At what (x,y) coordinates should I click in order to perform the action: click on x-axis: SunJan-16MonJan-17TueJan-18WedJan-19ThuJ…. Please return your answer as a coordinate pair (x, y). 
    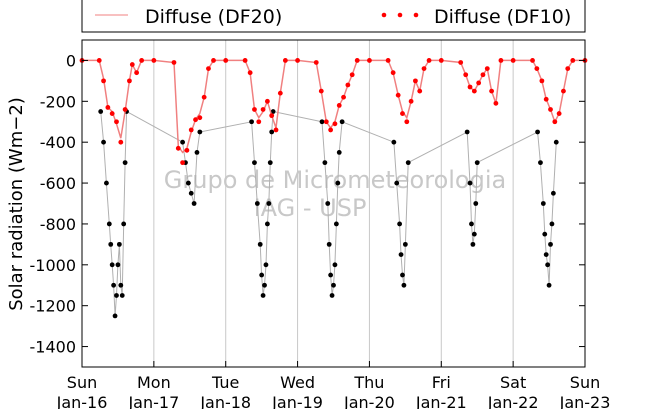
    Looking at the image, I should click on (333, 385).